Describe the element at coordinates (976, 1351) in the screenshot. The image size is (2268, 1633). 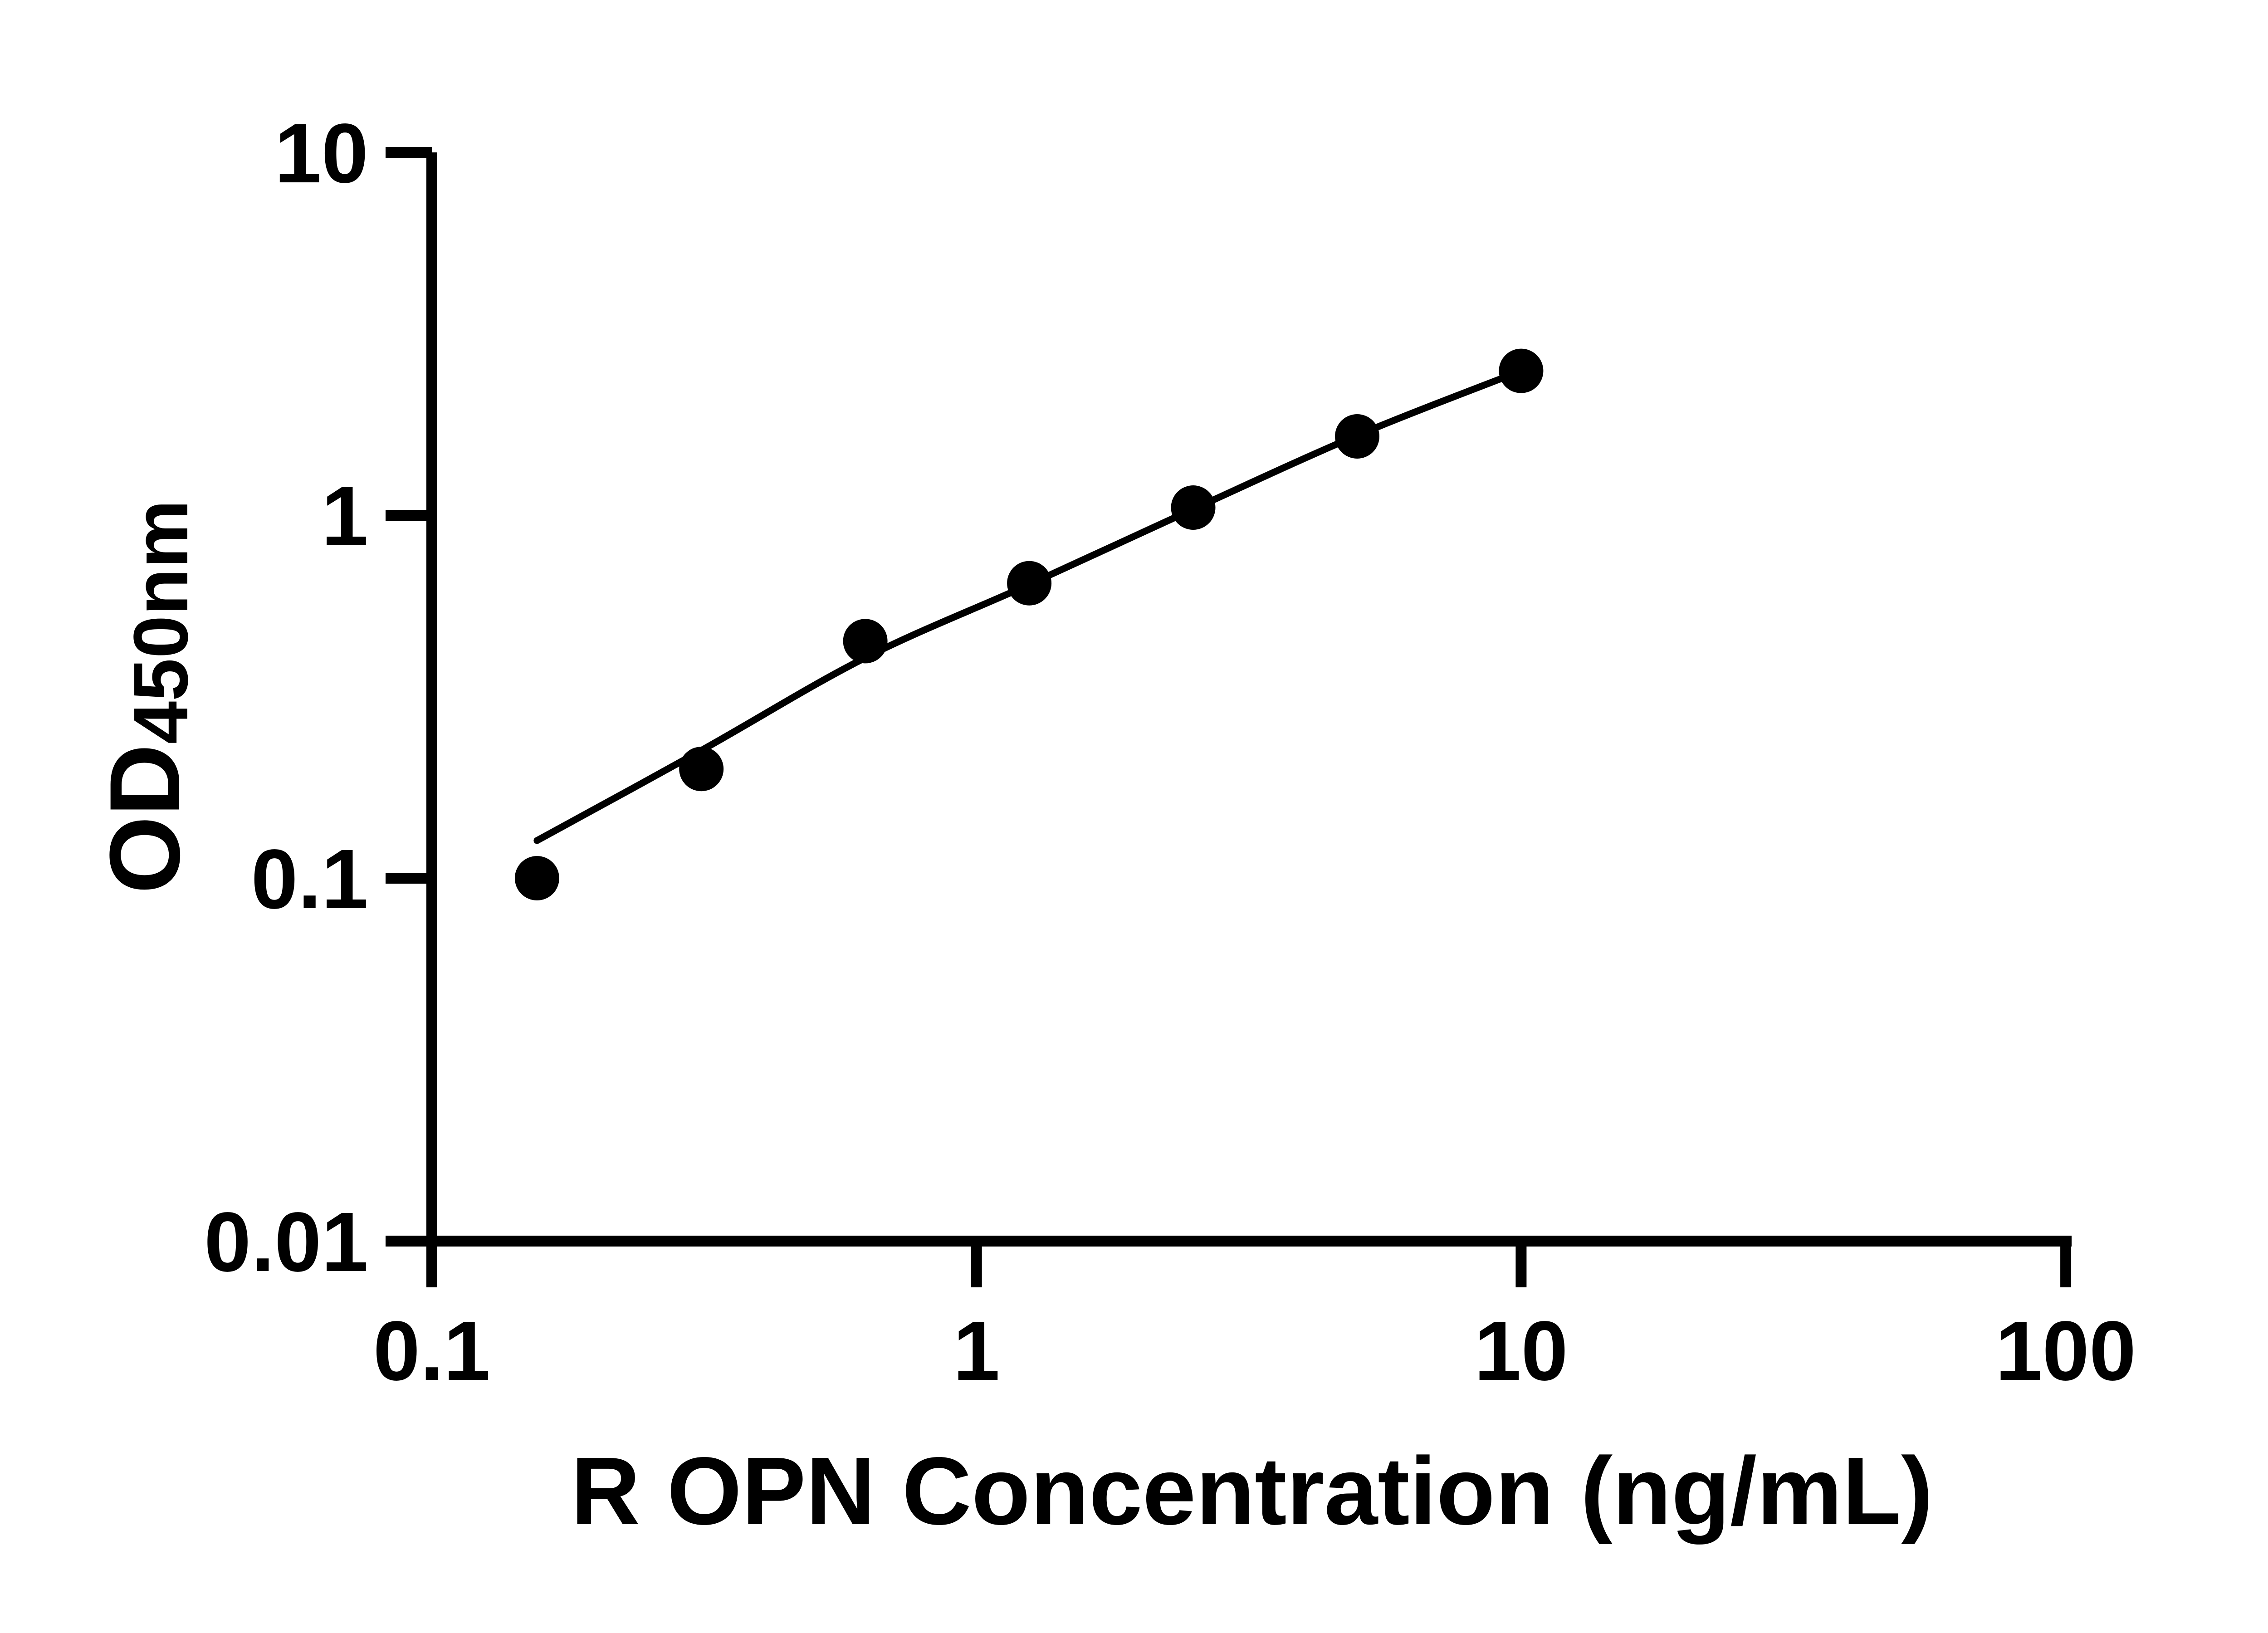
I see `x-tick-label: 1` at that location.